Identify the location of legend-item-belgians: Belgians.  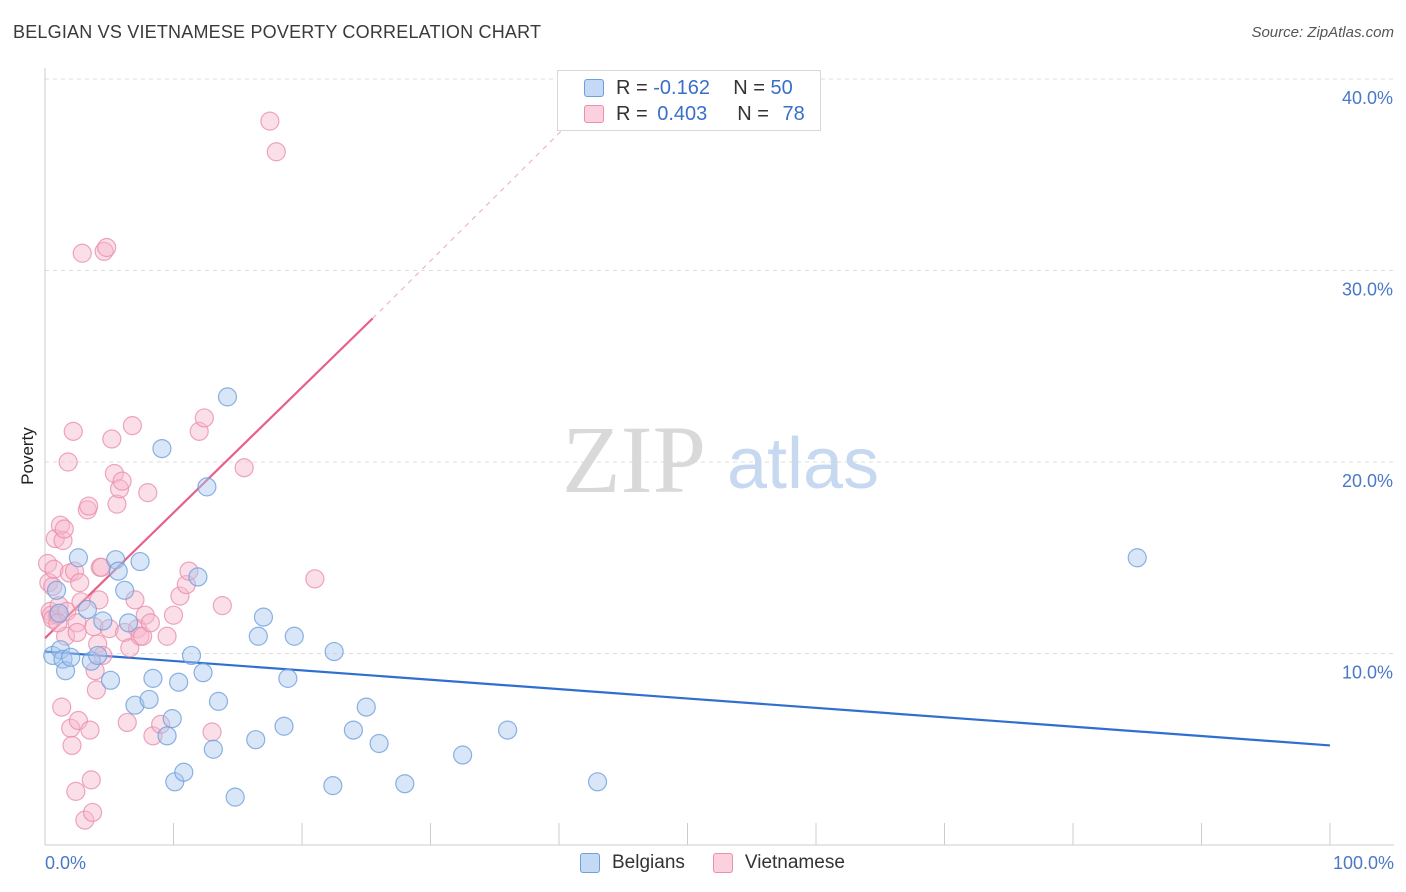
(632, 863).